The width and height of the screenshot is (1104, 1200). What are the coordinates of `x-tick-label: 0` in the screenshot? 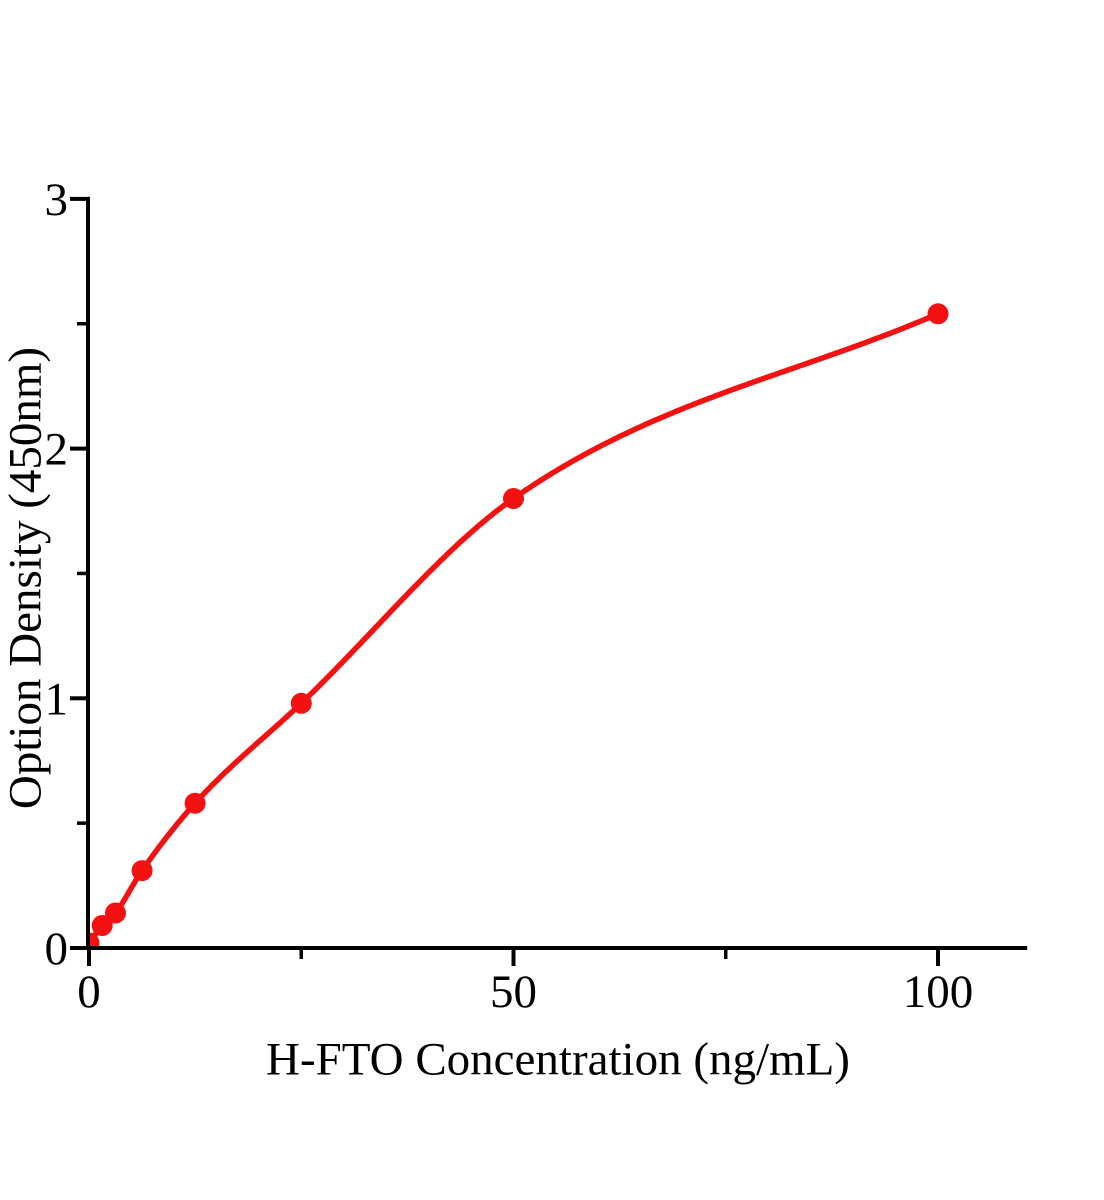 It's located at (89, 992).